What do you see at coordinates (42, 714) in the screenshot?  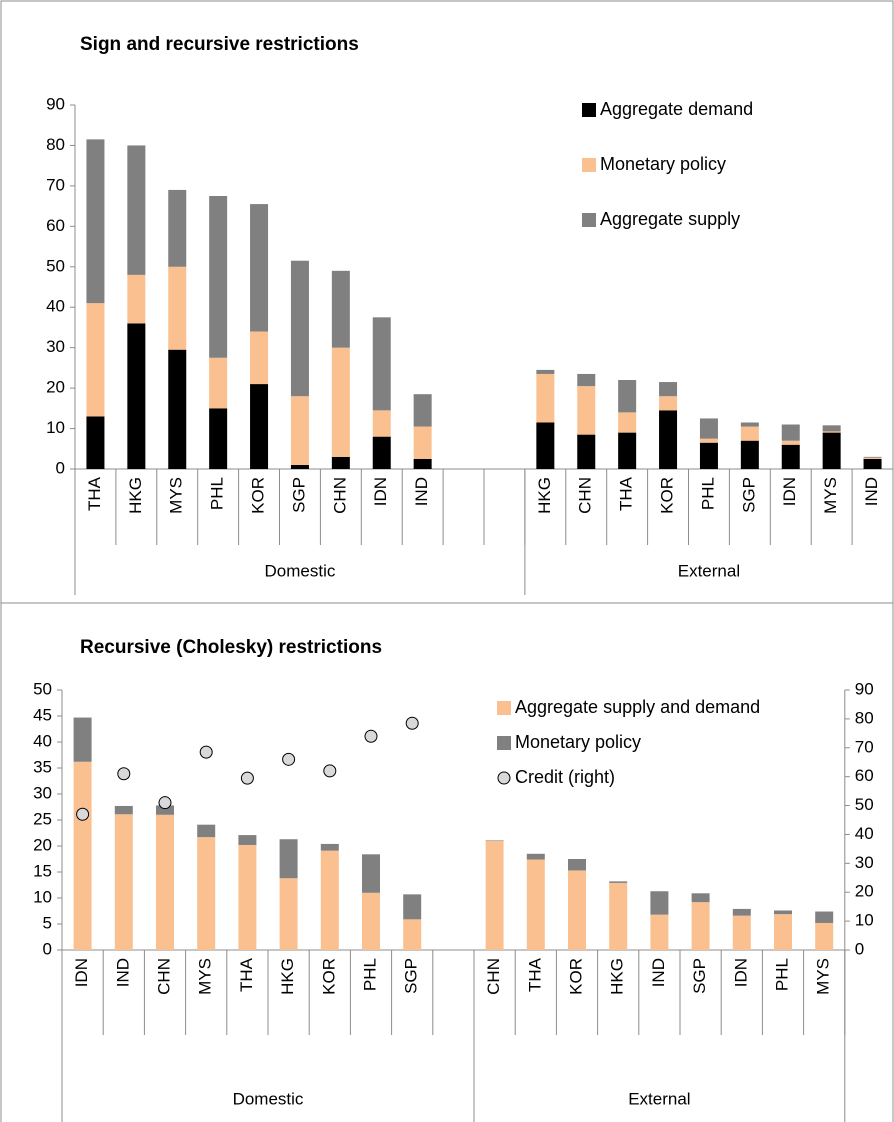 I see `y-tick-label: 45` at bounding box center [42, 714].